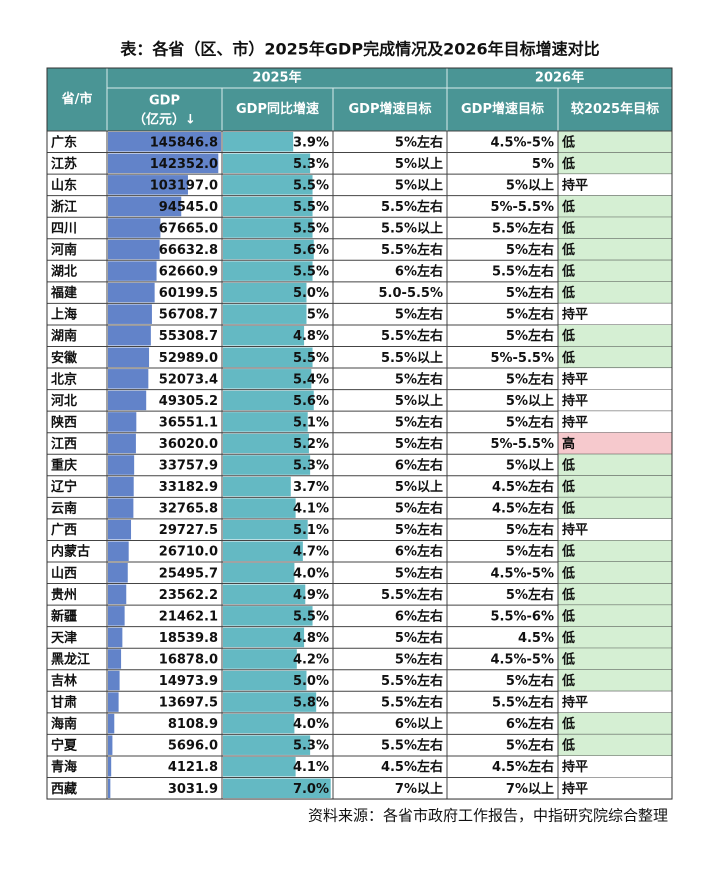  Describe the element at coordinates (188, 379) in the screenshot. I see `gdp-value: 52073.4` at that location.